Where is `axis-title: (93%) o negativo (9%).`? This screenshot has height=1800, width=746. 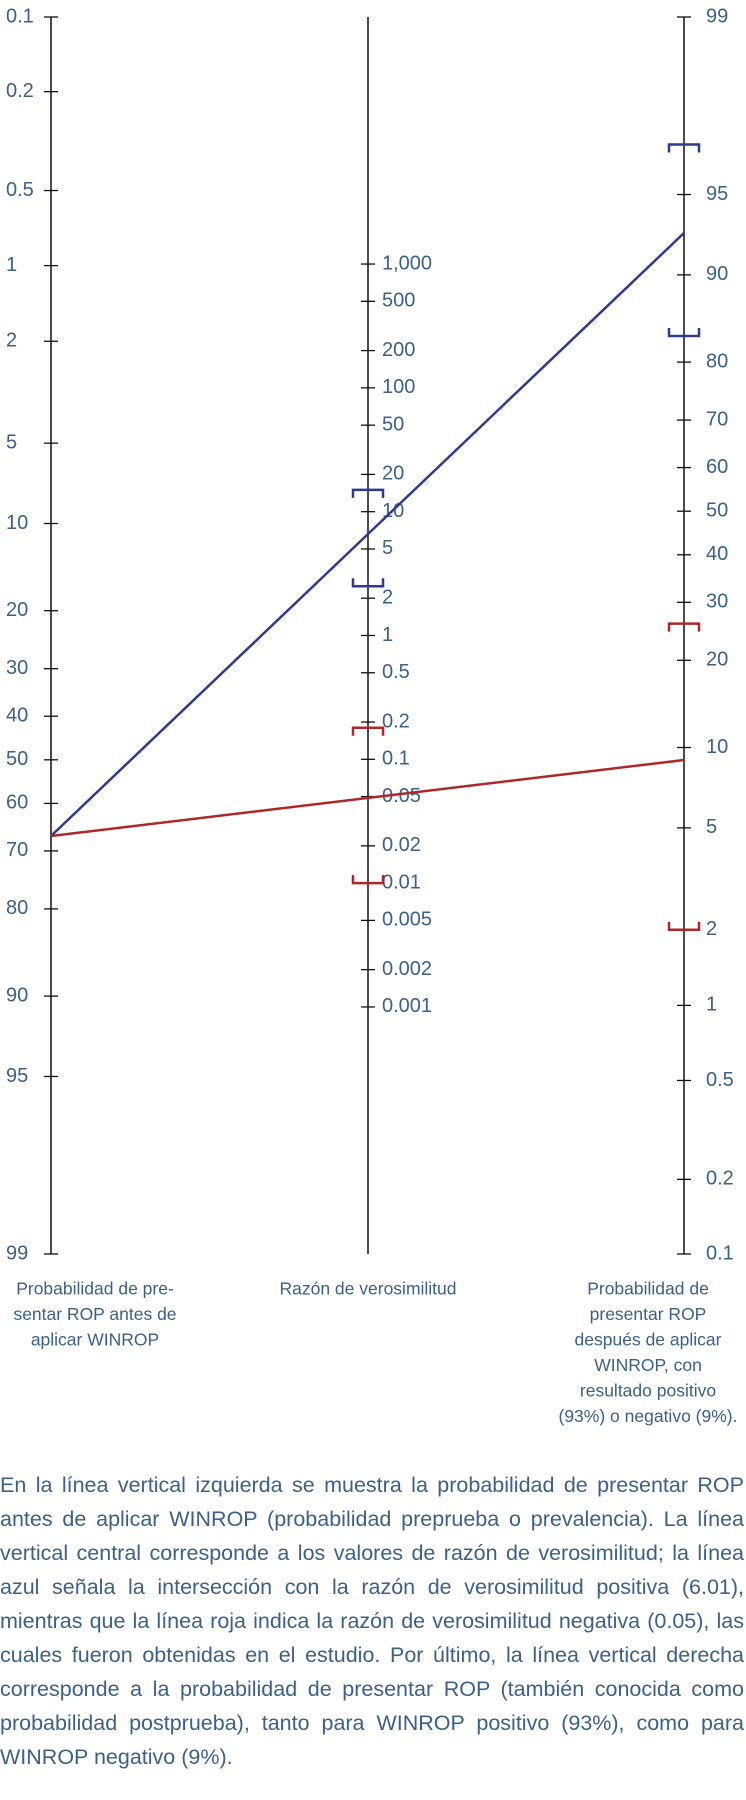
axis-title: (93%) o negativo (9%). is located at coordinates (648, 1416).